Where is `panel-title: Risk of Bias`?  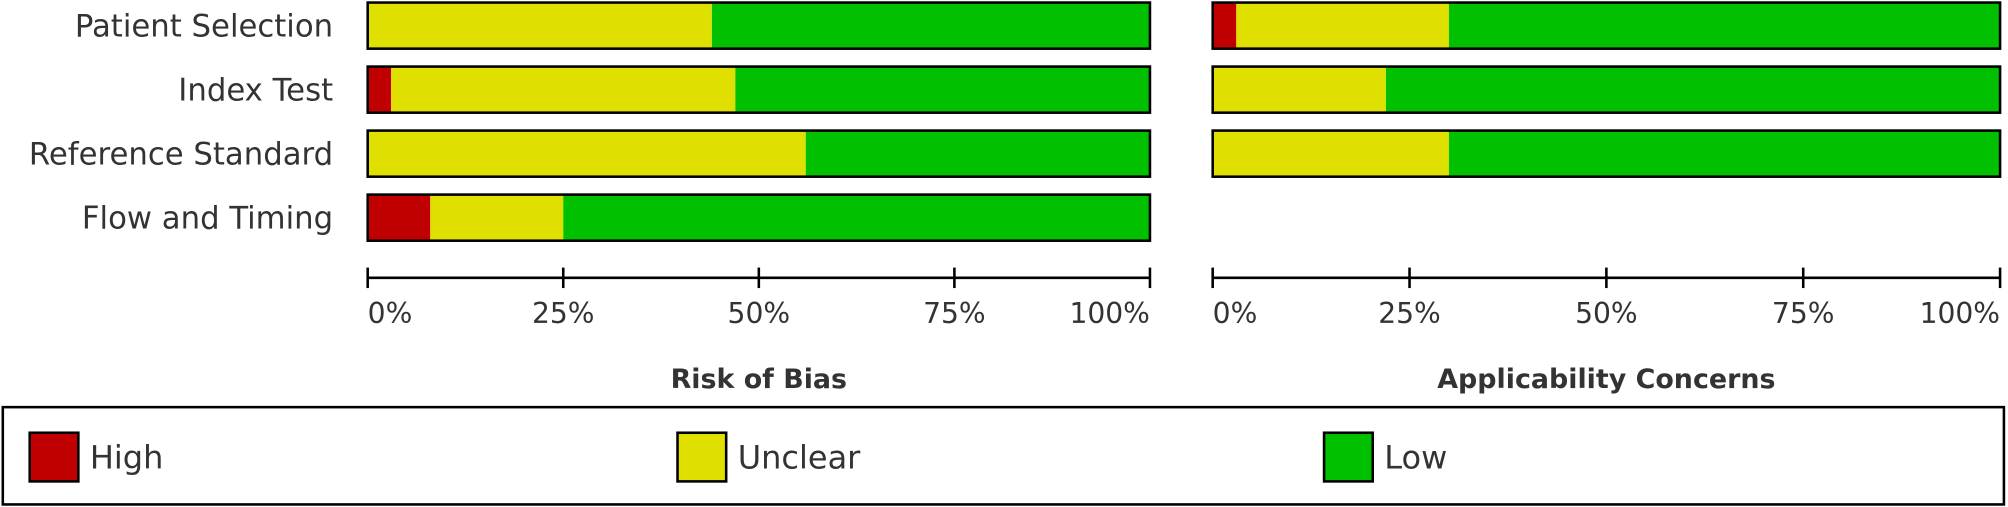
panel-title: Risk of Bias is located at coordinates (759, 379).